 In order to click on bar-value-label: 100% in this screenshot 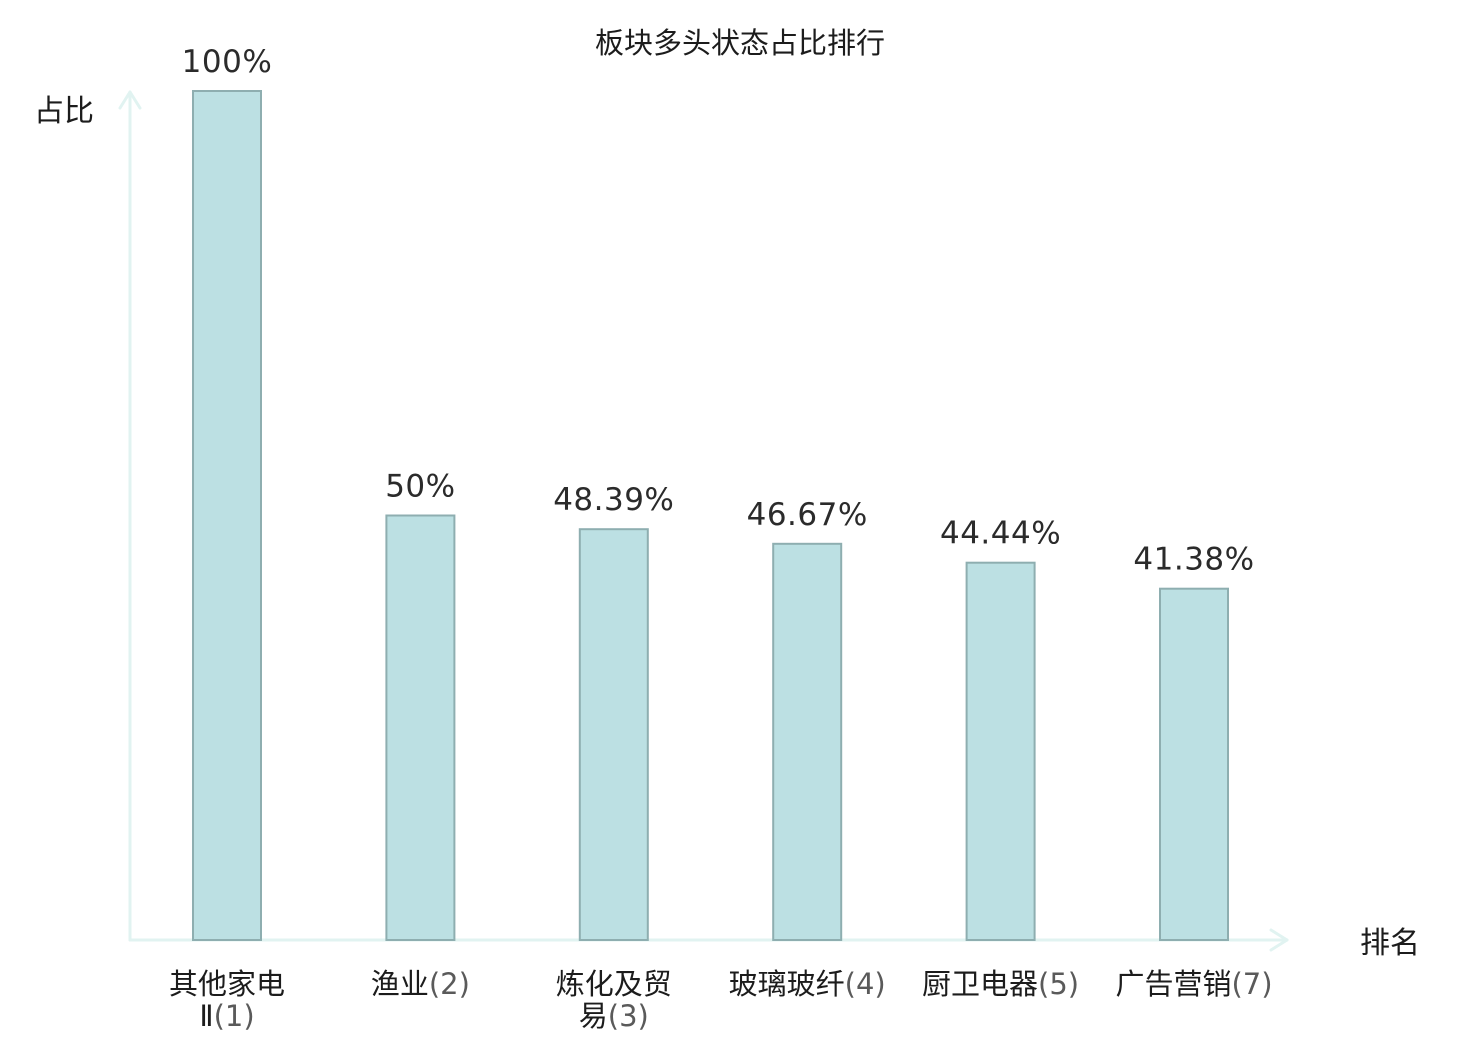, I will do `click(227, 62)`.